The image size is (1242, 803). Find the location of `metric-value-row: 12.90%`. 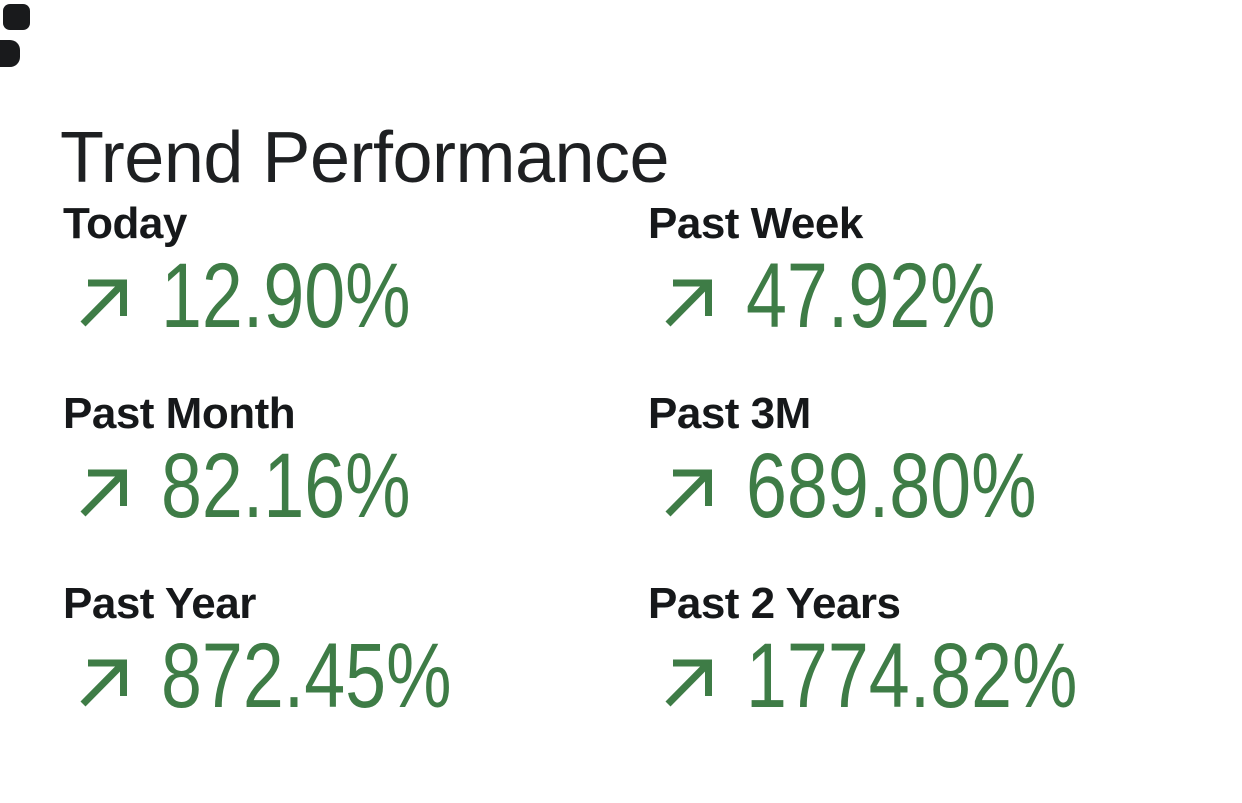

metric-value-row: 12.90% is located at coordinates (355, 296).